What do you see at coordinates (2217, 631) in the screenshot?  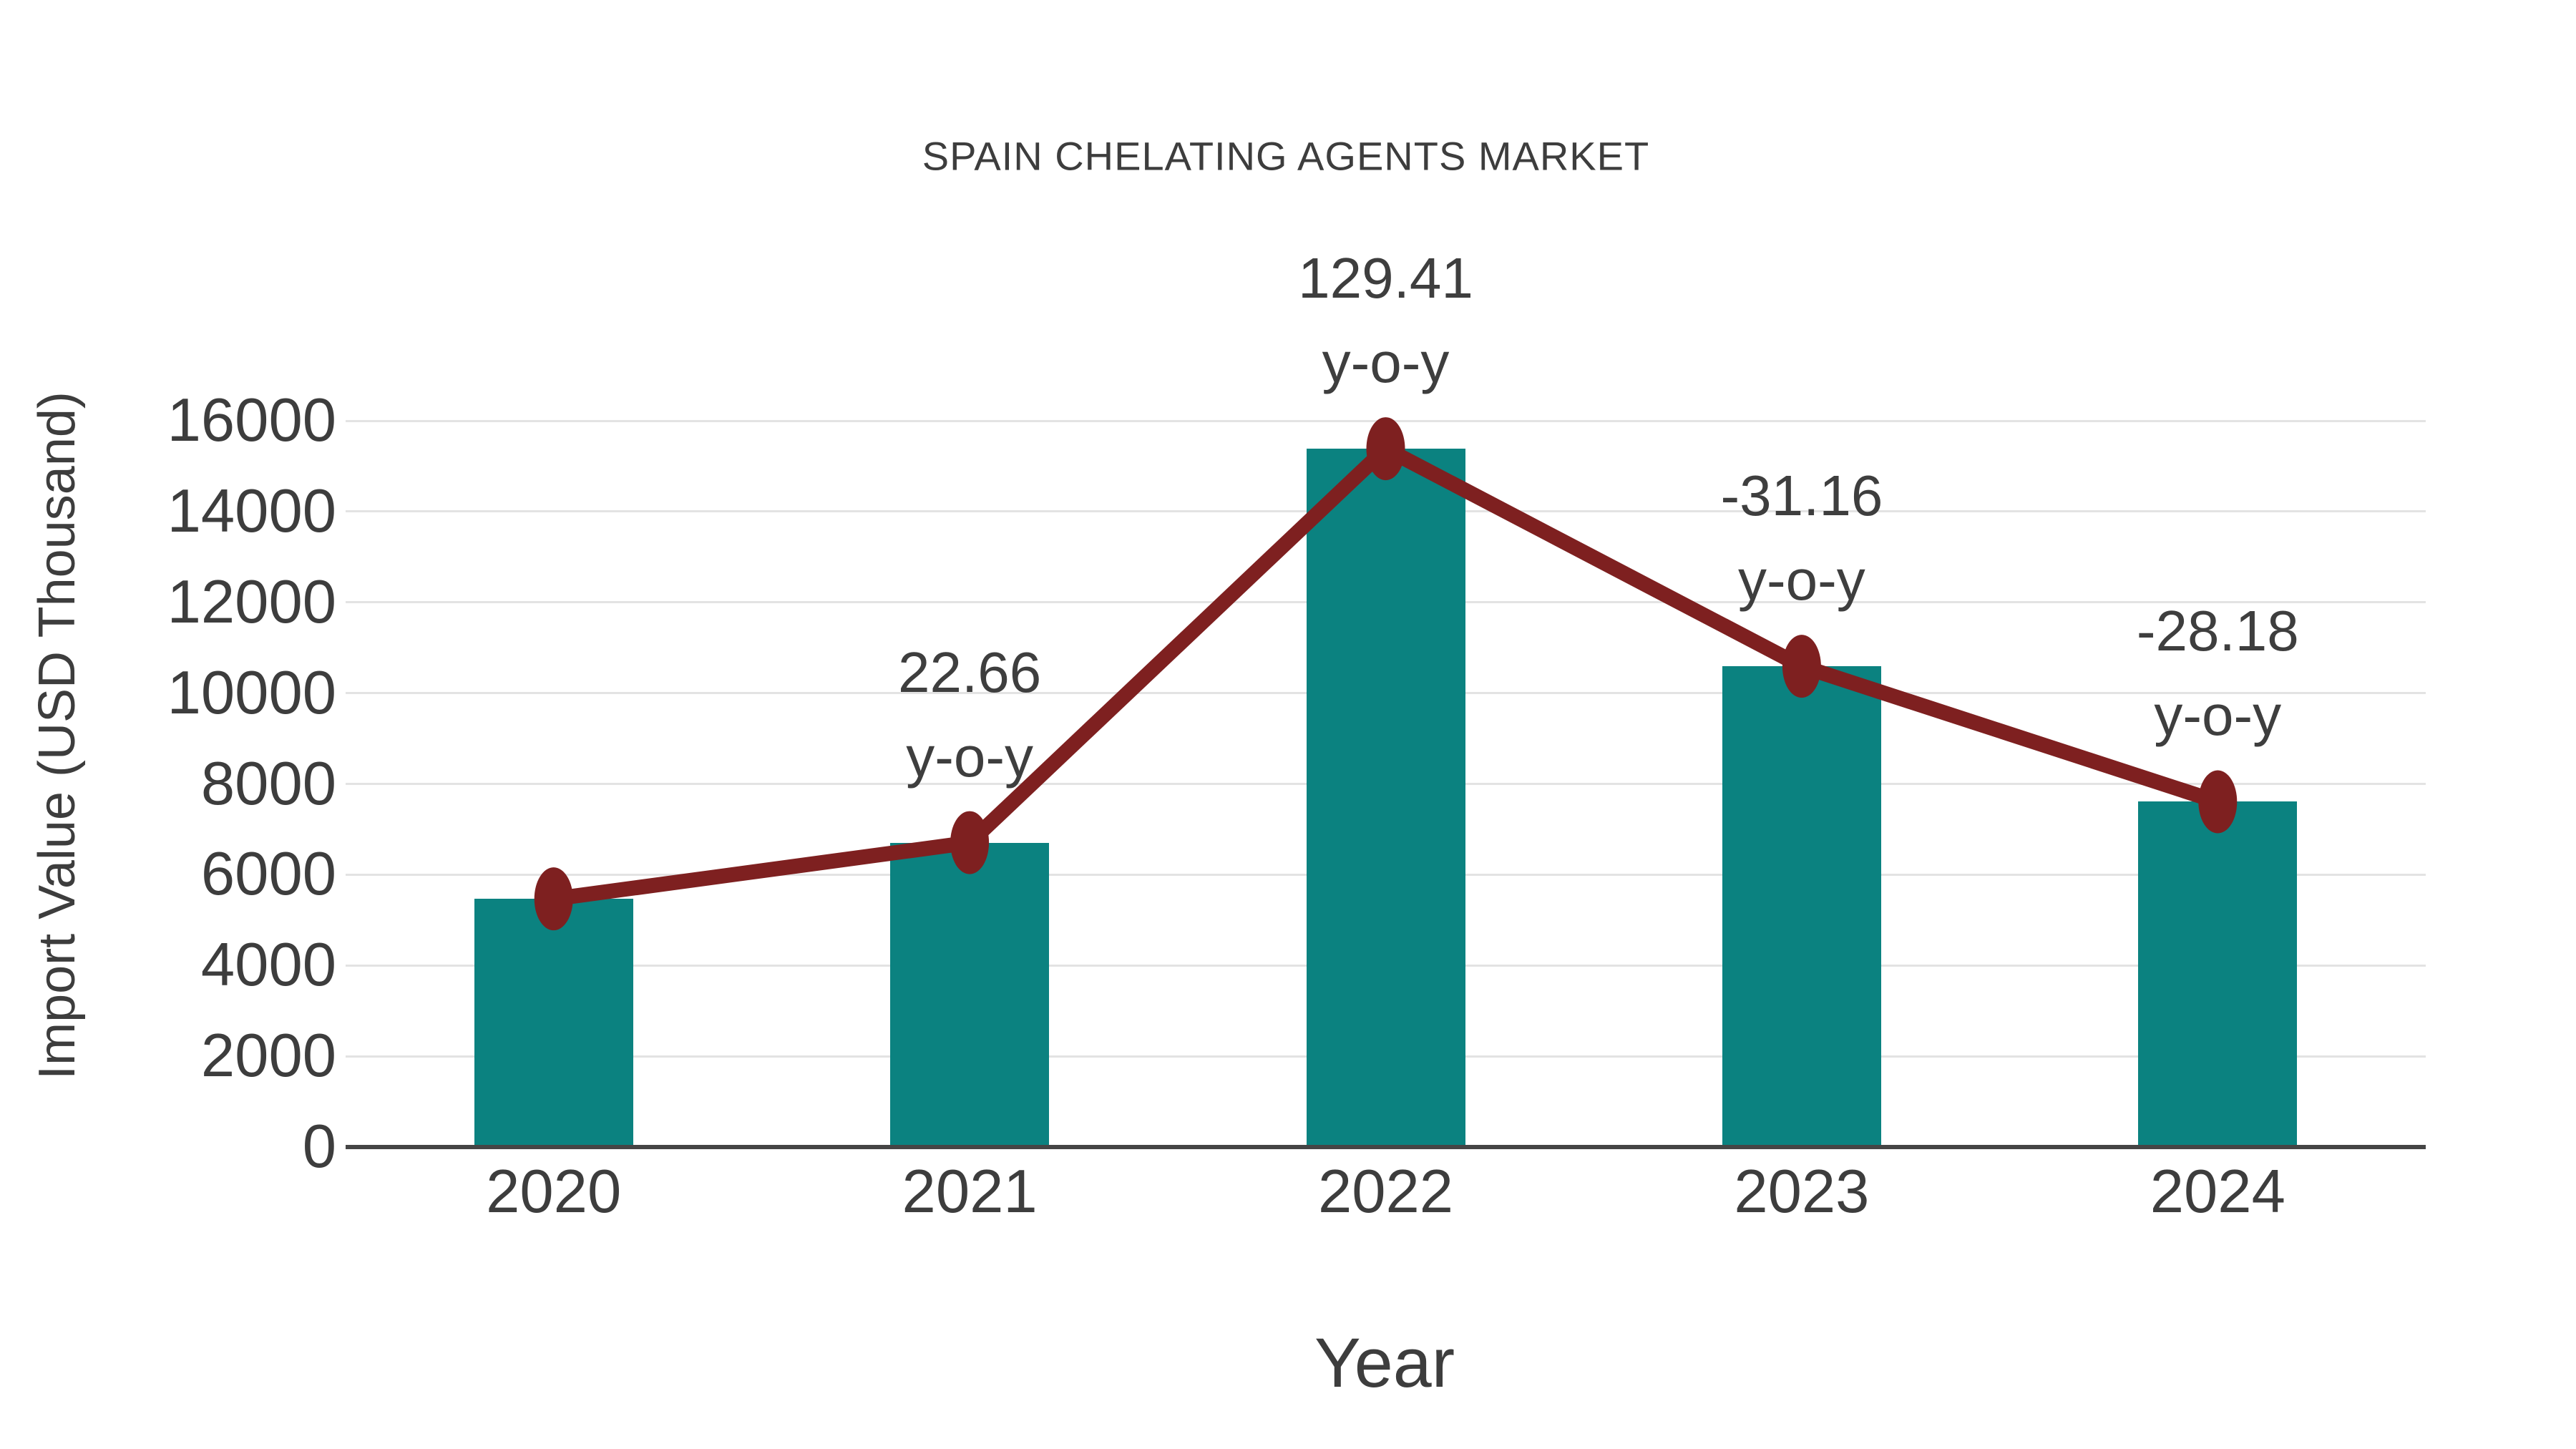 I see `yoy-value: -28.18` at bounding box center [2217, 631].